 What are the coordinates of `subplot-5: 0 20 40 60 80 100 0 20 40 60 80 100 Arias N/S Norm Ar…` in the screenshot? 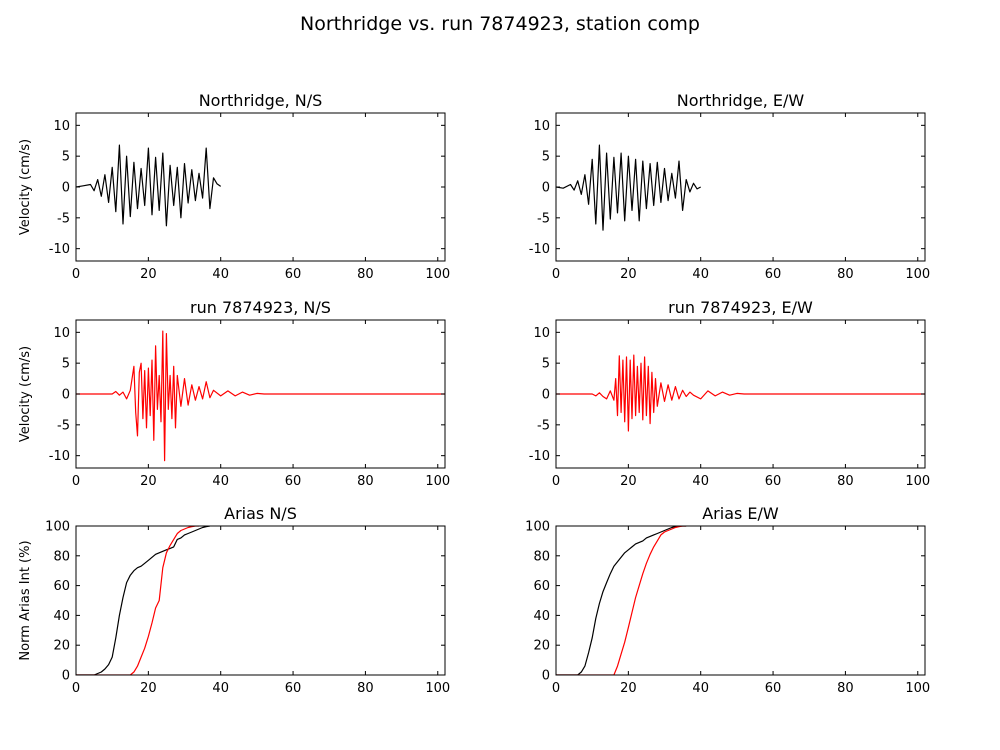 It's located at (234, 600).